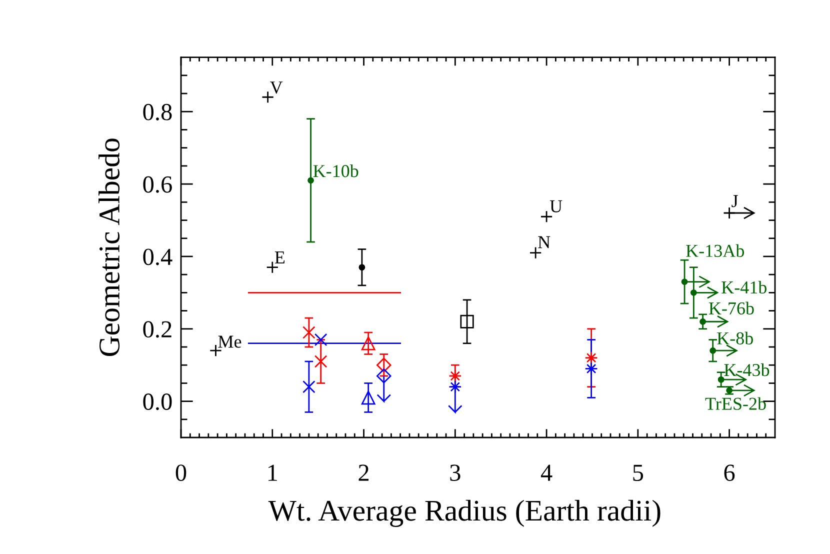  What do you see at coordinates (157, 329) in the screenshot?
I see `y-tick-label: 0.2` at bounding box center [157, 329].